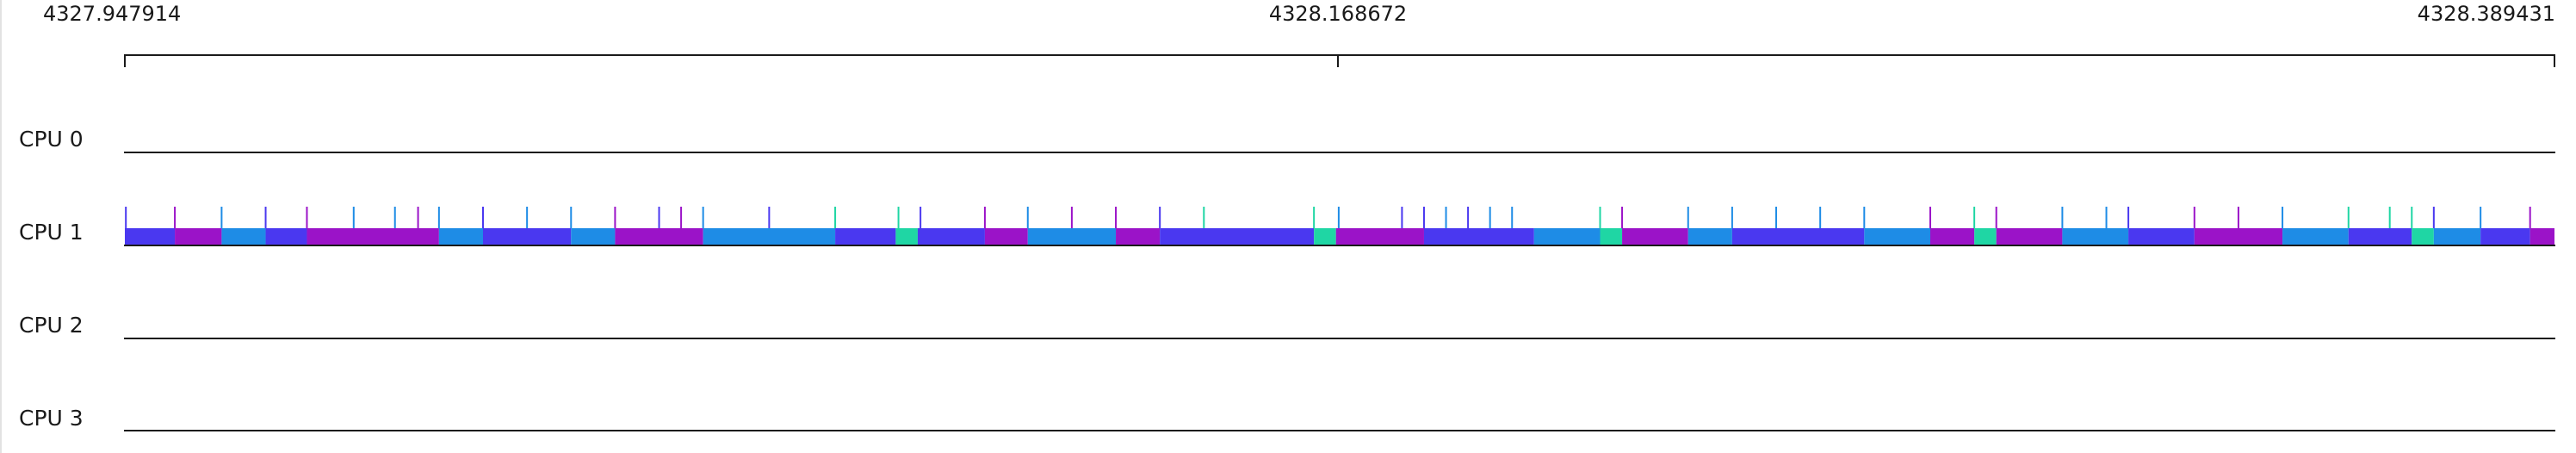  I want to click on time-axis: 4327.947914 4328.168672 4328.389431, so click(1299, 34).